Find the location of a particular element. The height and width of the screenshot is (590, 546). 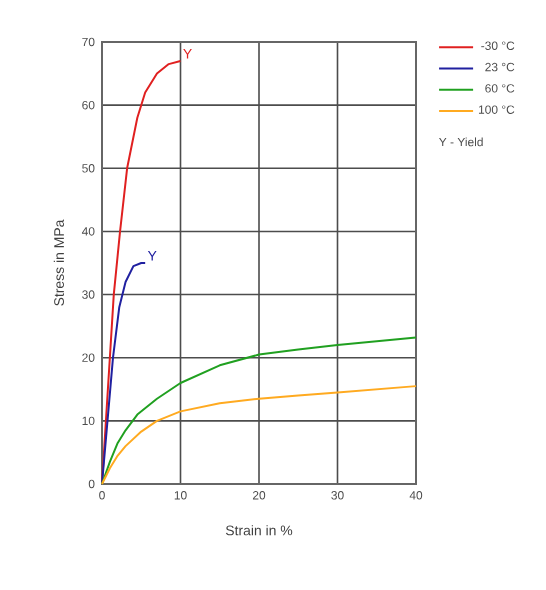

line-series is located at coordinates (124, 373).